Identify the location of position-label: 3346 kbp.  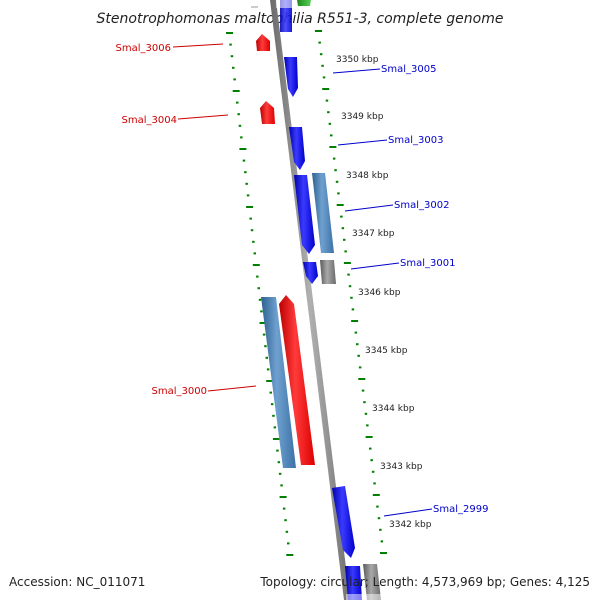
(379, 293).